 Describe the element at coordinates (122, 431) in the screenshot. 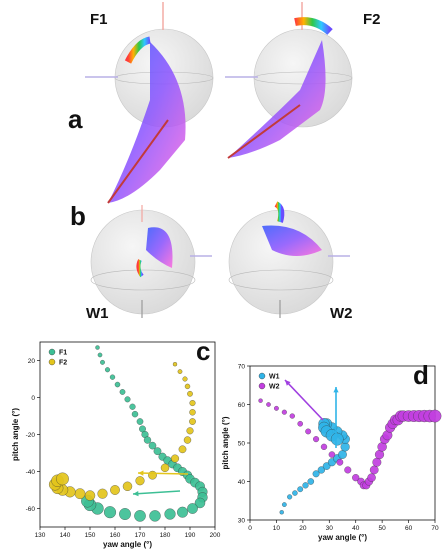

I see `series-f2` at that location.